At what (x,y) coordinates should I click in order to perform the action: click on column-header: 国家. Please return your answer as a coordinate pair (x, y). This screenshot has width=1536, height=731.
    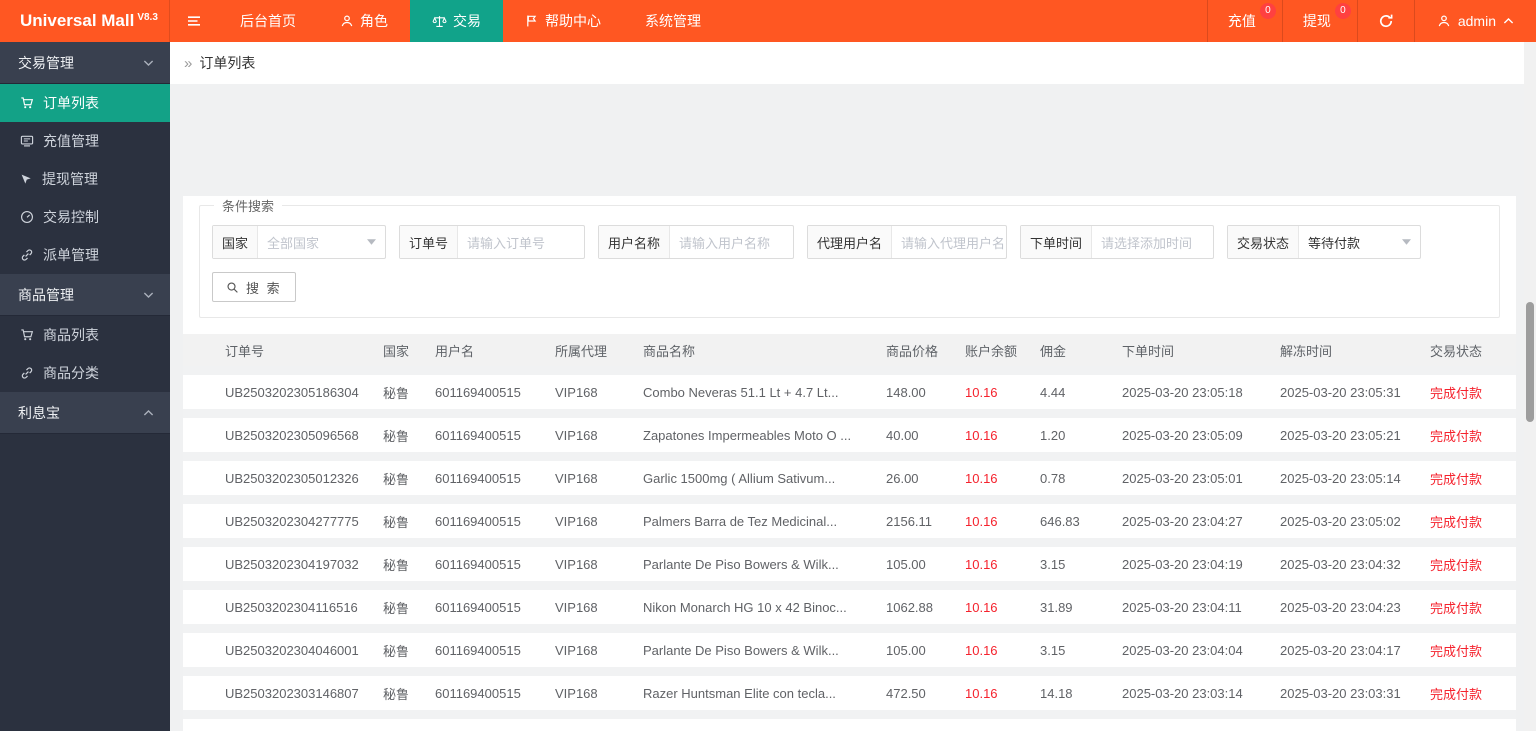
    Looking at the image, I should click on (396, 351).